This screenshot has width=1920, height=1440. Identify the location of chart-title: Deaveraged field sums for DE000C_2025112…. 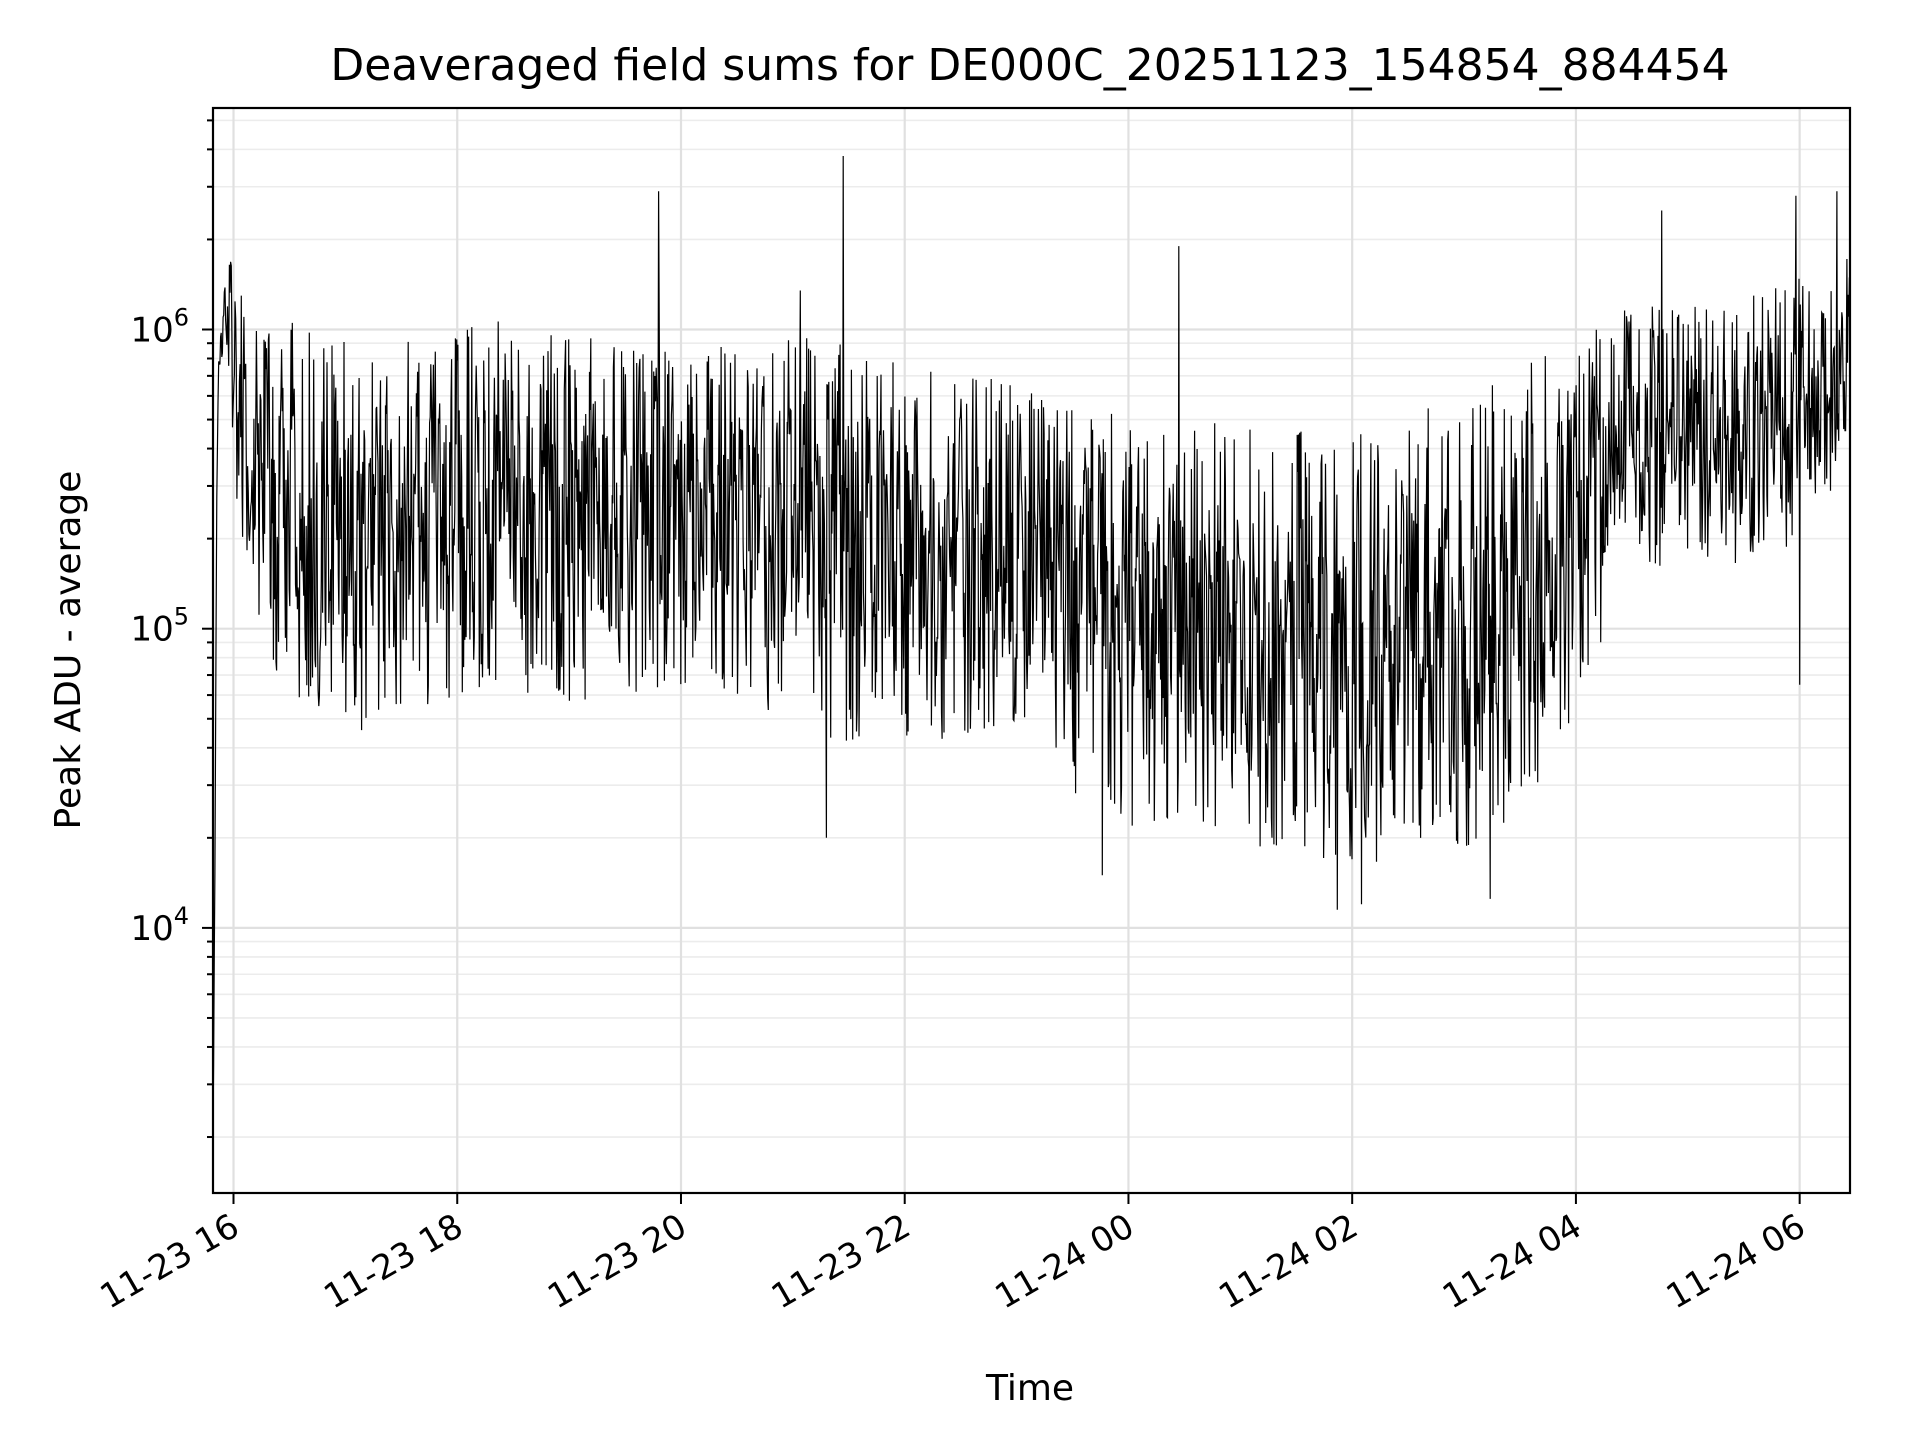
(1029, 65).